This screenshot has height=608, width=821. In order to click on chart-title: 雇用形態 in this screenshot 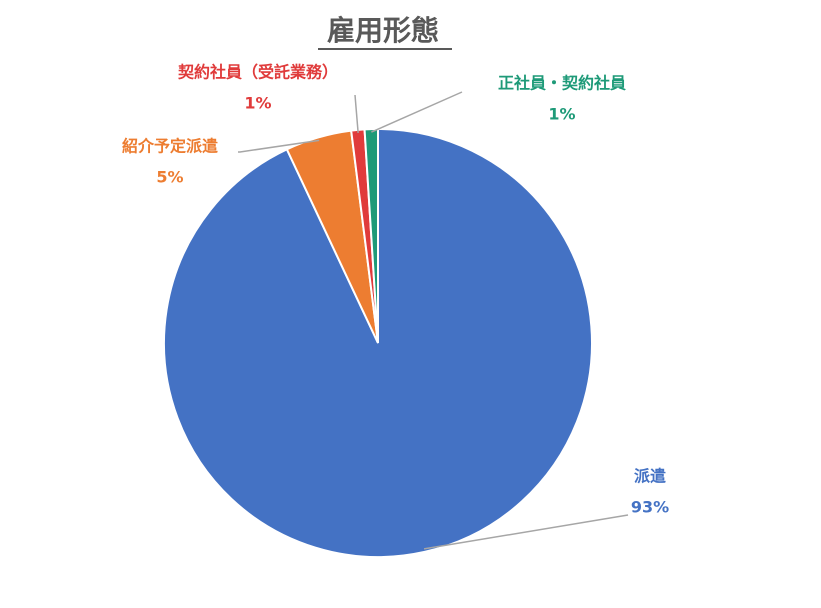, I will do `click(383, 30)`.